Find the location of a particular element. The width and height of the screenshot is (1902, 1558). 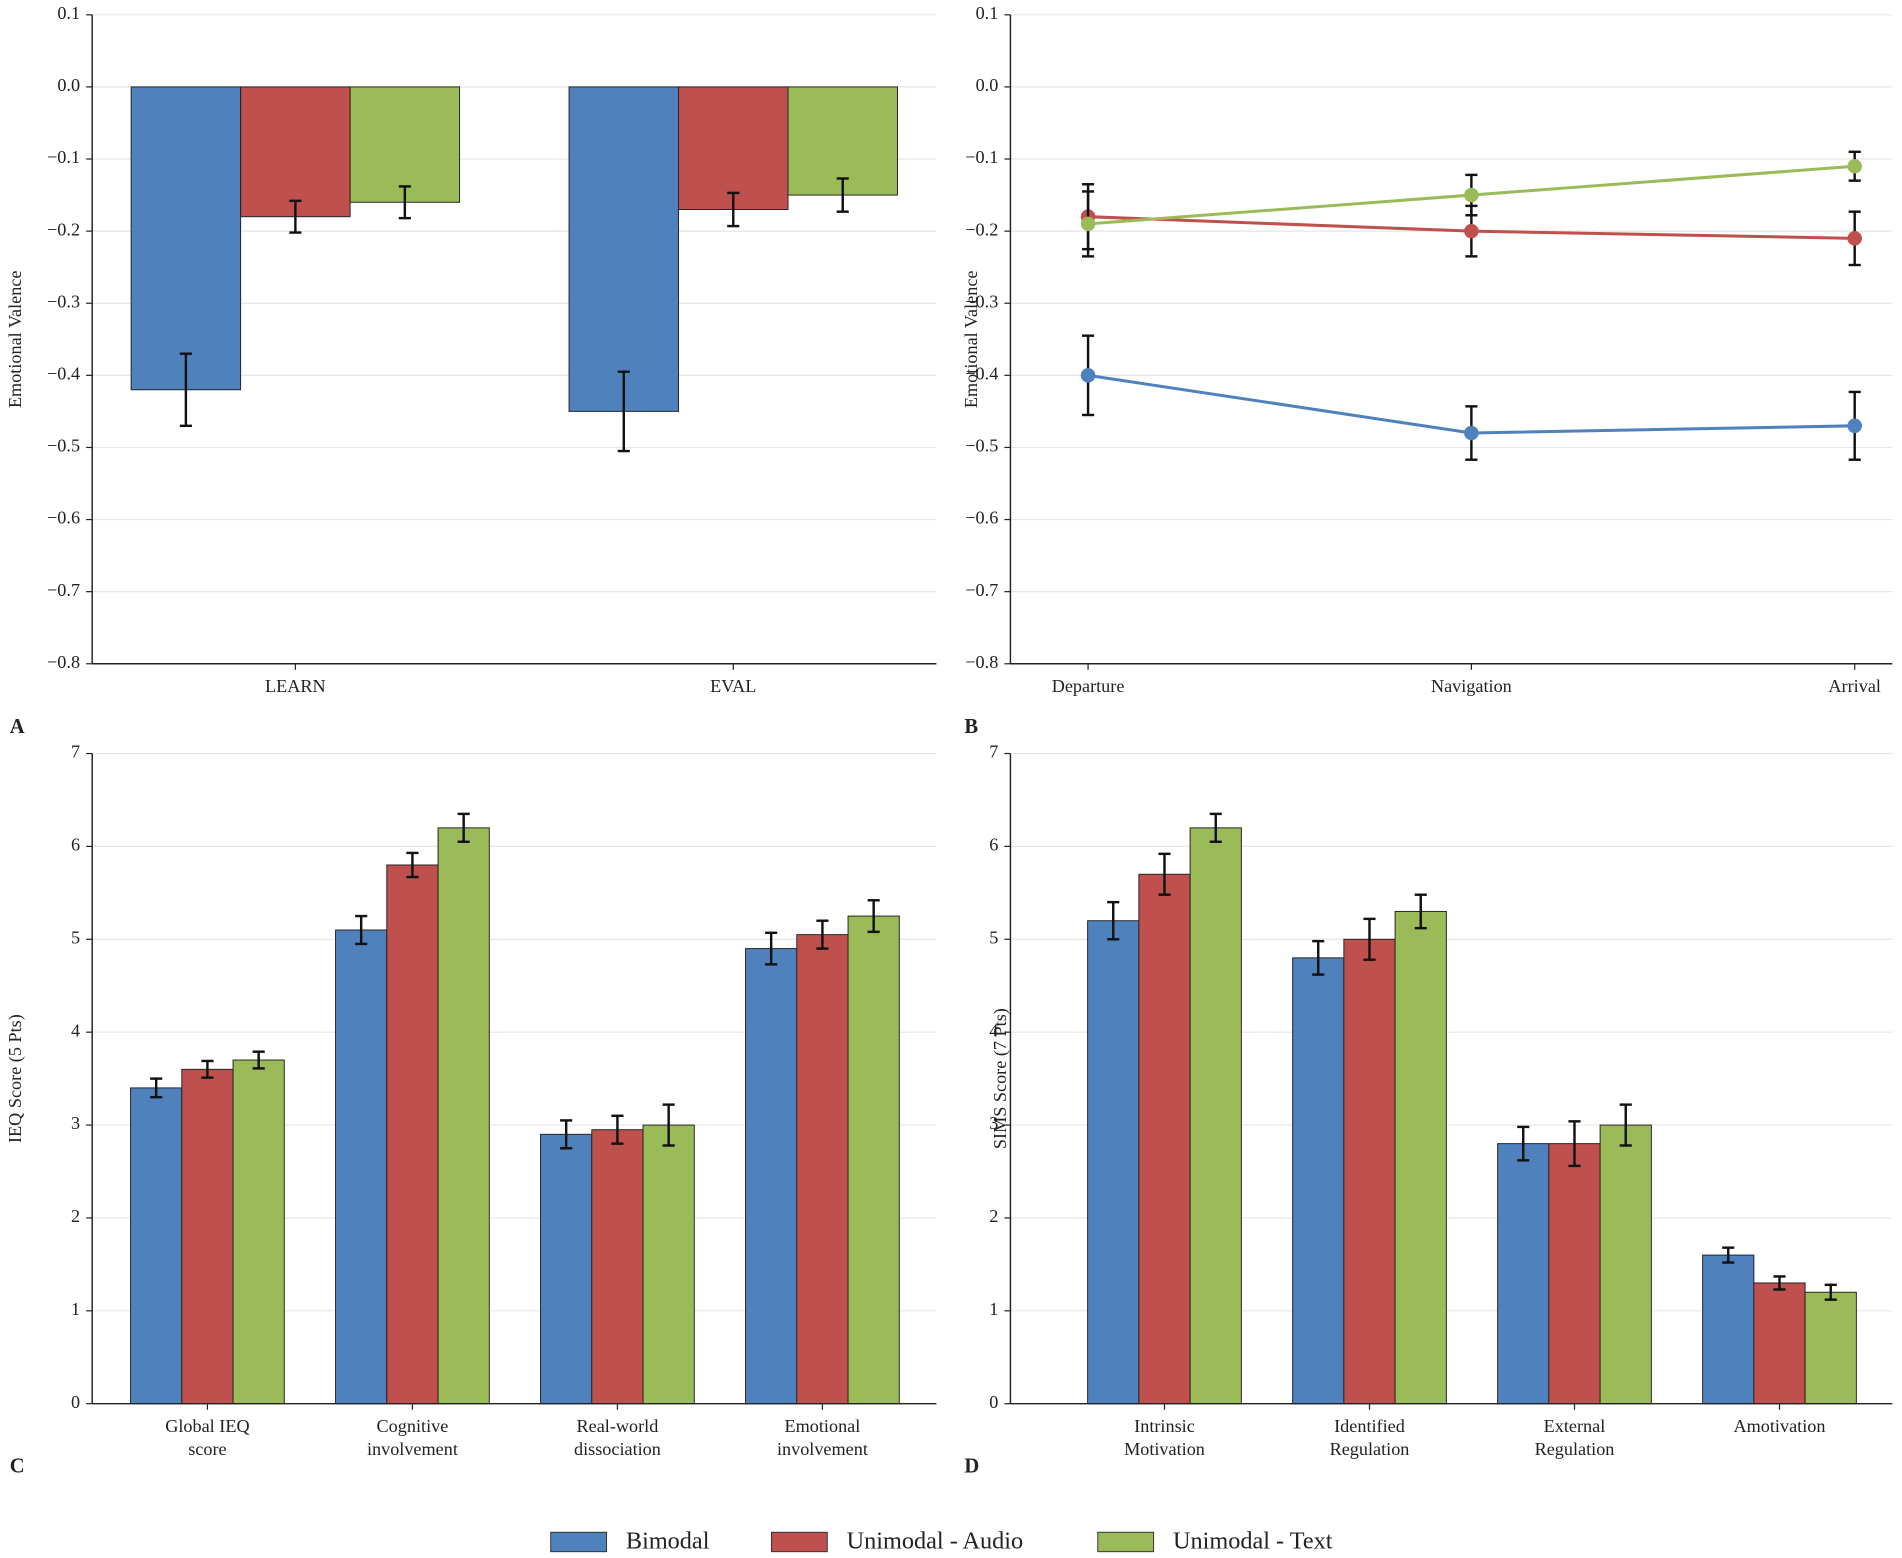

y-axis-label: SIMS Score (7 Pts) is located at coordinates (1000, 1078).